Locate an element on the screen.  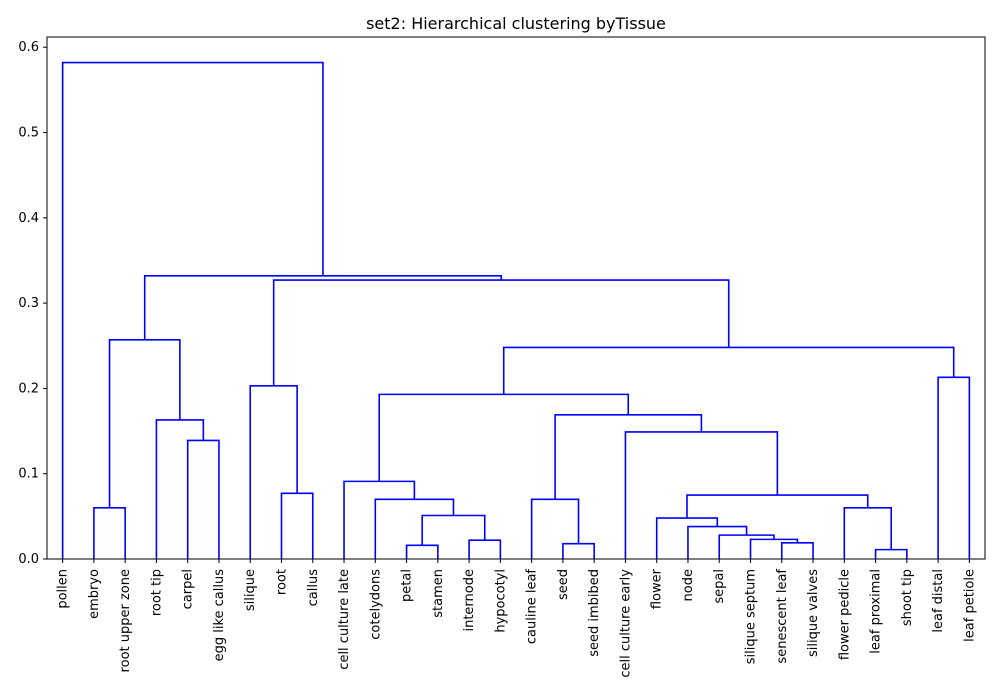
y-tick-label: 0.0 is located at coordinates (28, 559).